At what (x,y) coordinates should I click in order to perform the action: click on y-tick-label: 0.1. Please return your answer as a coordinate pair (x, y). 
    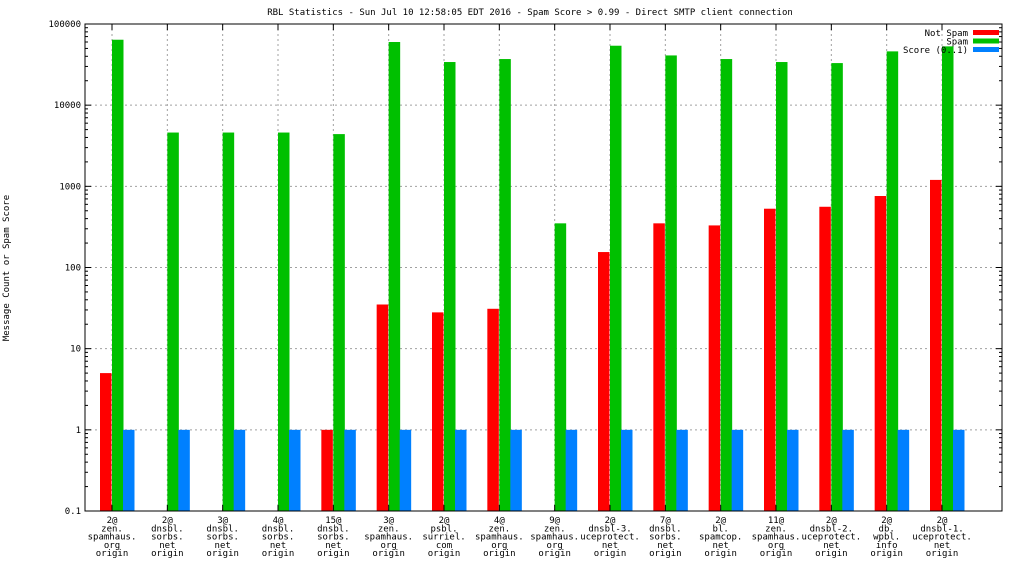
    Looking at the image, I should click on (73, 512).